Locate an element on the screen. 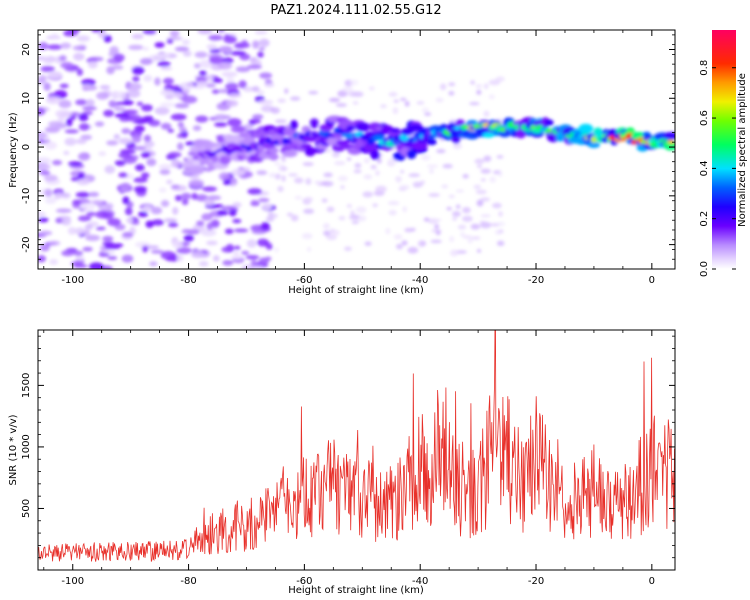 Image resolution: width=750 pixels, height=600 pixels. colorbar-tick-label: 0.8 is located at coordinates (704, 68).